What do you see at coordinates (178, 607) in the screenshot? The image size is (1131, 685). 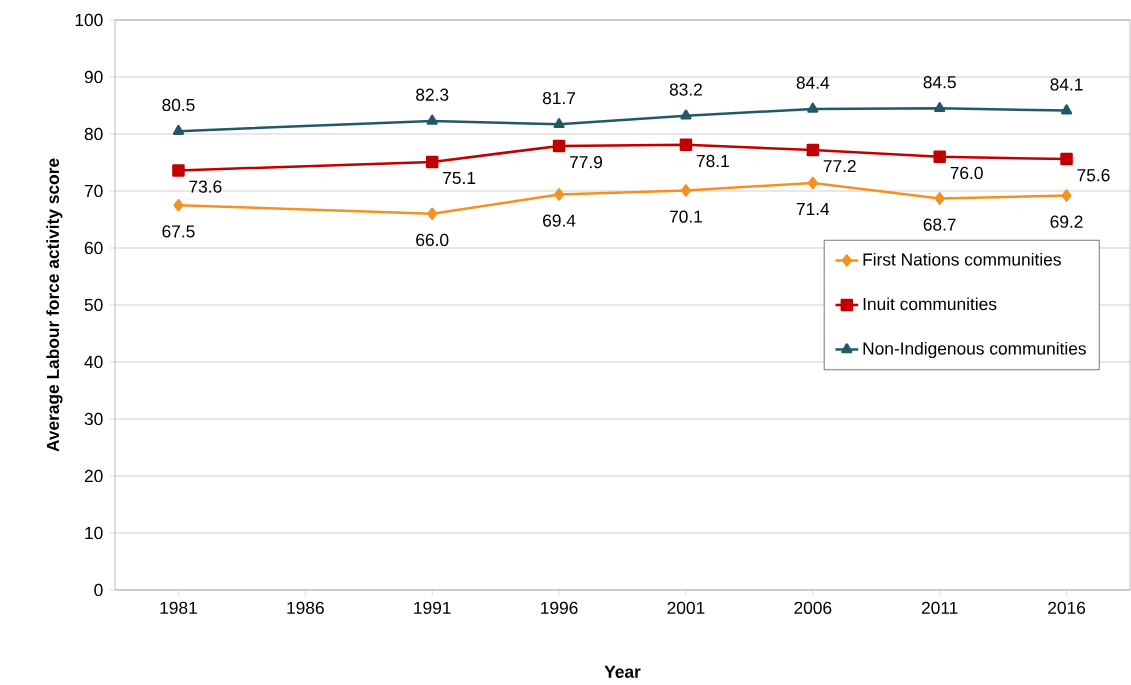 I see `x-tick-label: 1981` at bounding box center [178, 607].